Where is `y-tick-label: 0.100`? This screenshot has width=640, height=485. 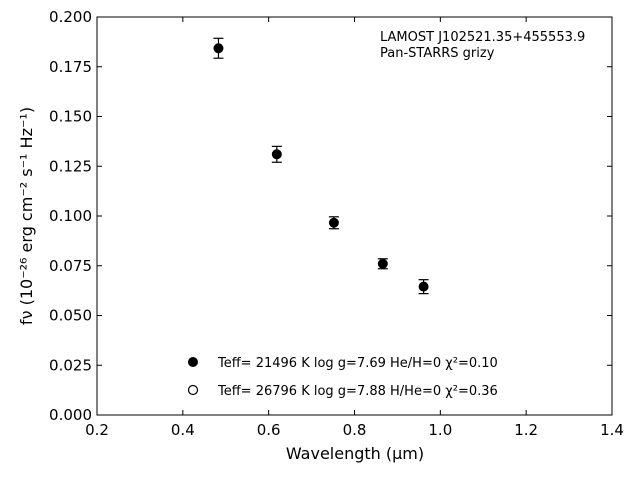 y-tick-label: 0.100 is located at coordinates (70, 216).